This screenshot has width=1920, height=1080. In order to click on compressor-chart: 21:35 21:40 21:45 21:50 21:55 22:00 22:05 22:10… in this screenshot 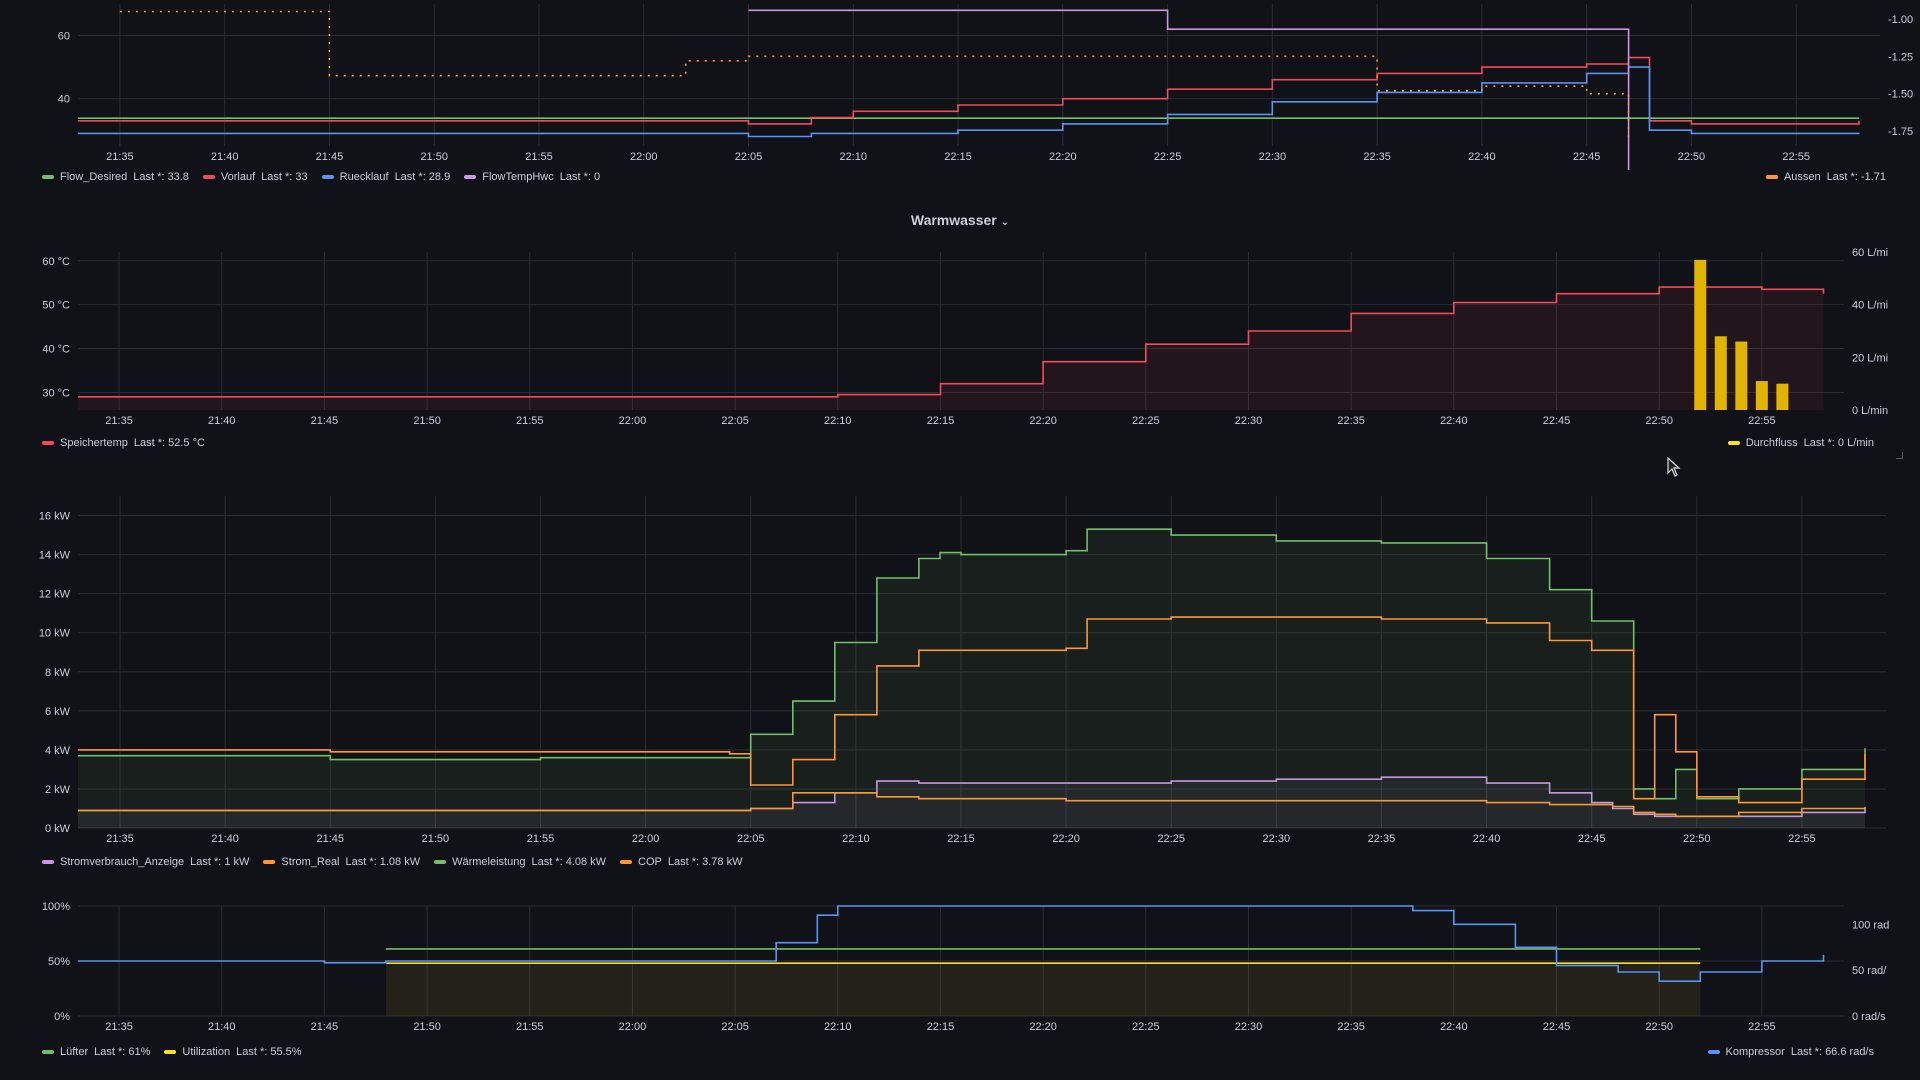, I will do `click(960, 968)`.